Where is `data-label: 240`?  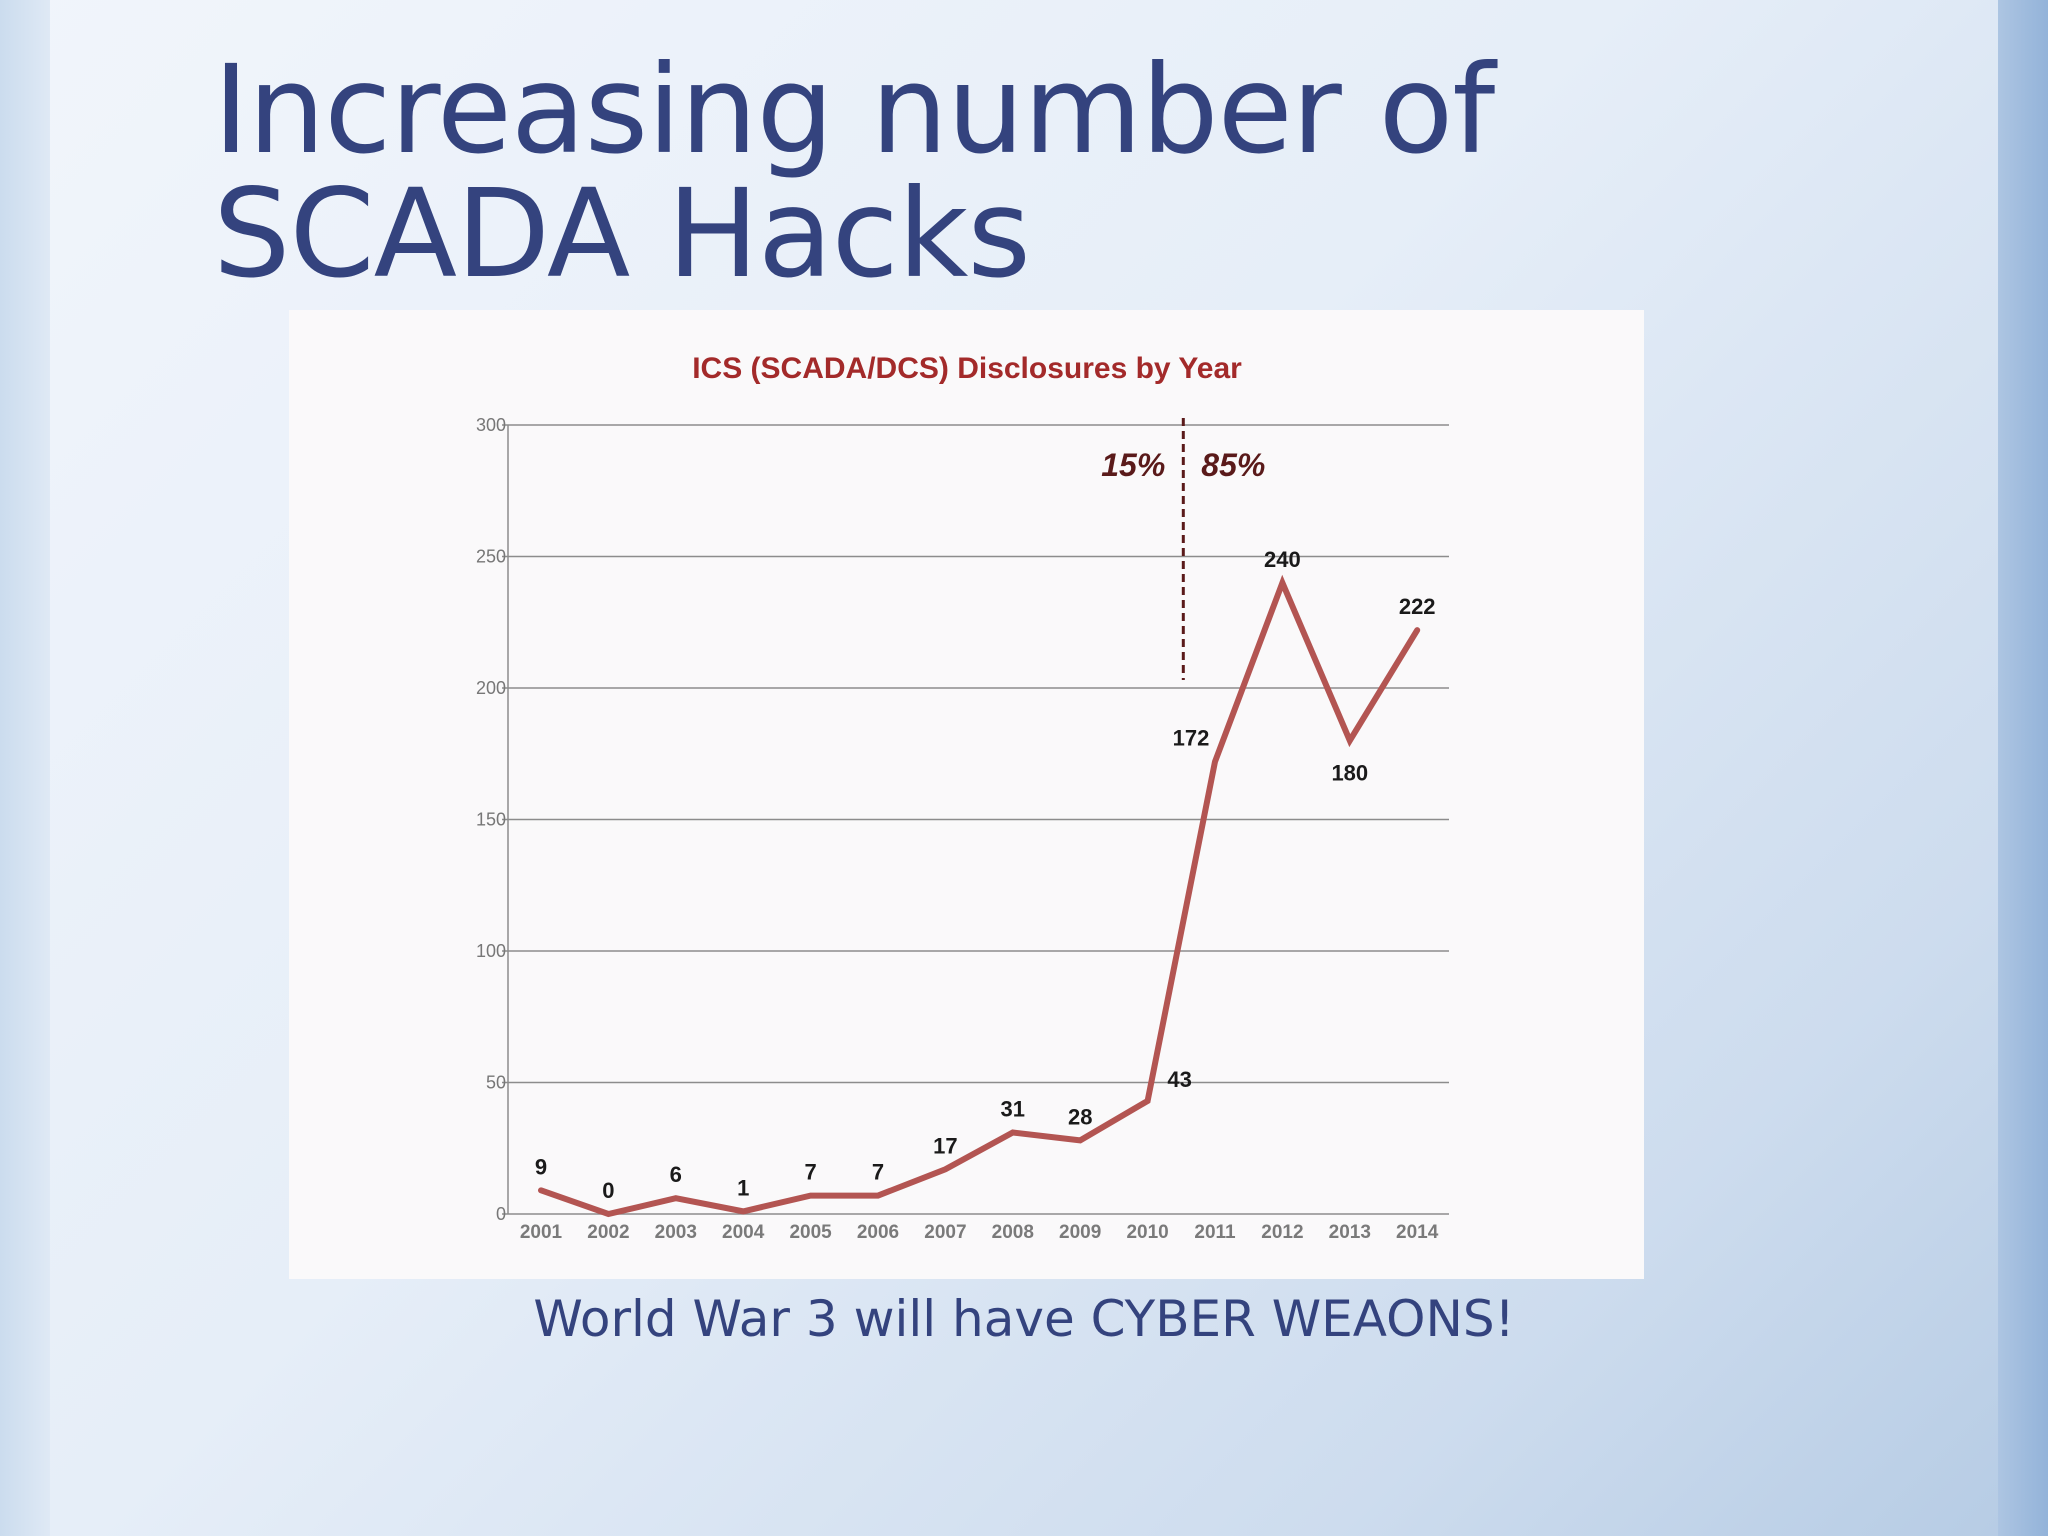 data-label: 240 is located at coordinates (1282, 559).